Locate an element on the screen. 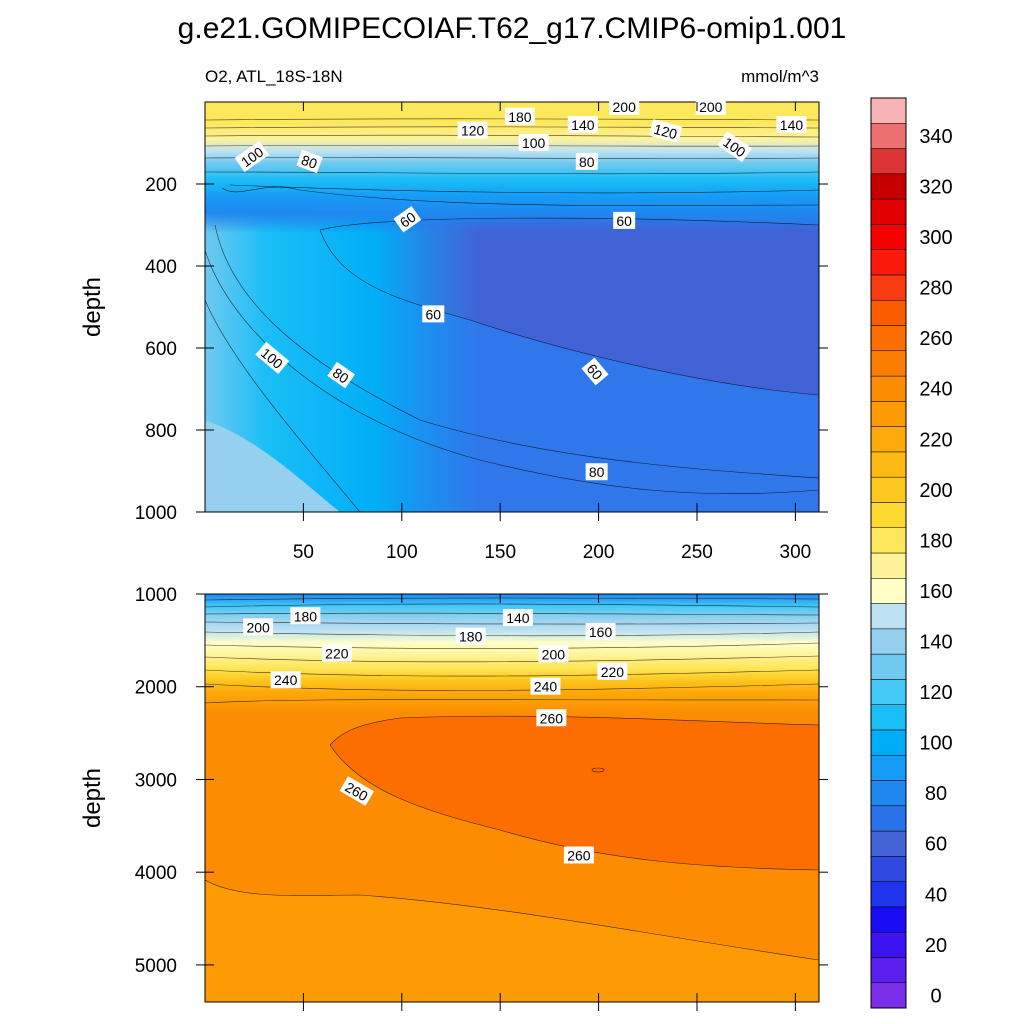 The image size is (1024, 1024). upper-contour-label: 120 is located at coordinates (665, 131).